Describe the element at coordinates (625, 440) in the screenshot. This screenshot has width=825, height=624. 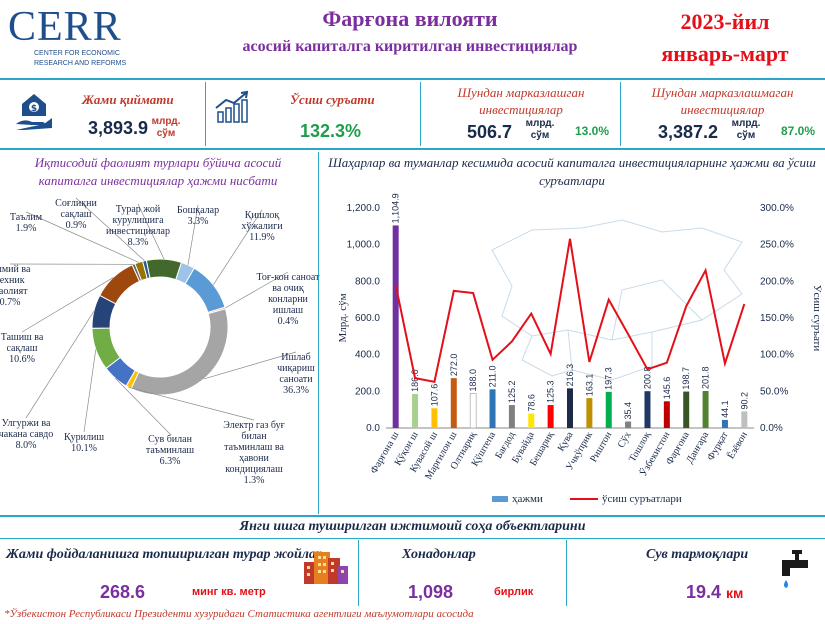
I see `x-tick-label-12: Сўх` at that location.